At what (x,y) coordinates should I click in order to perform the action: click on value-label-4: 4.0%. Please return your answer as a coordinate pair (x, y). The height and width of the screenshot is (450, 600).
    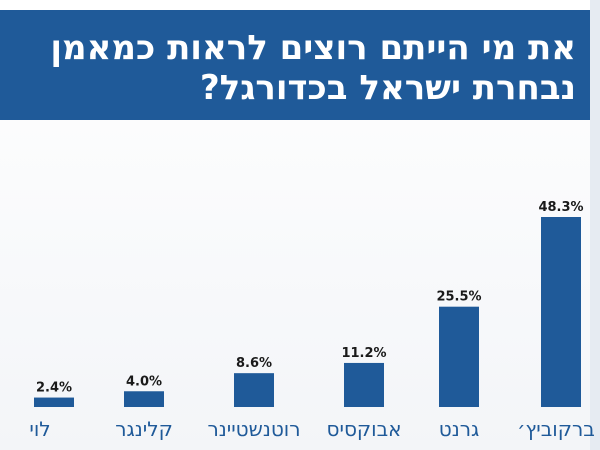
    Looking at the image, I should click on (144, 381).